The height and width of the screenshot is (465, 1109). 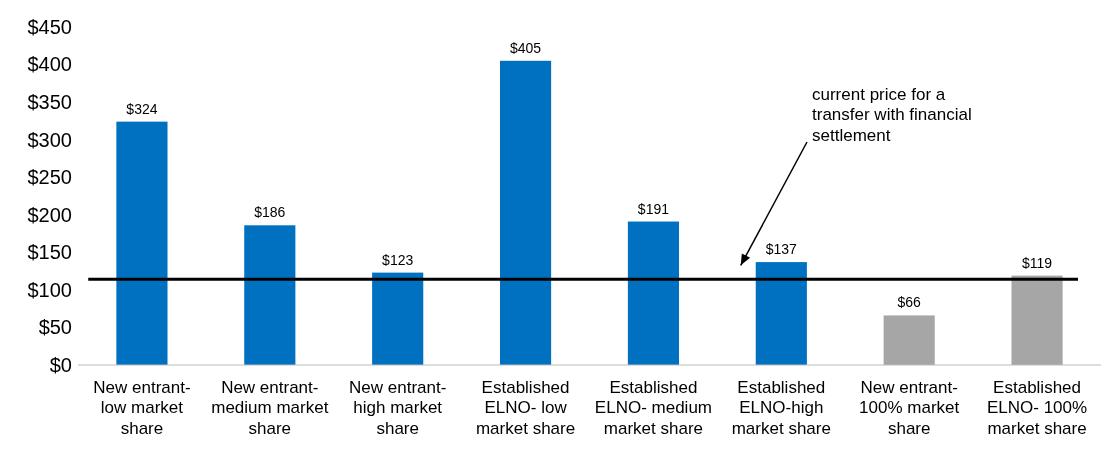 I want to click on y-tick-label: $350, so click(x=49, y=102).